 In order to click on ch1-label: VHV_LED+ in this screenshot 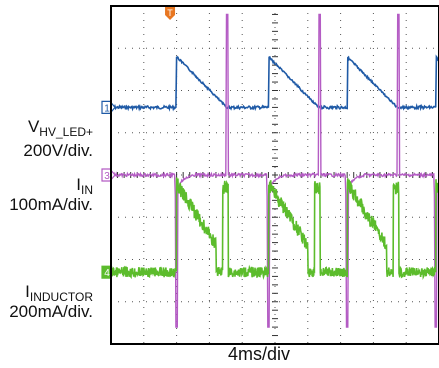, I will do `click(60, 129)`.